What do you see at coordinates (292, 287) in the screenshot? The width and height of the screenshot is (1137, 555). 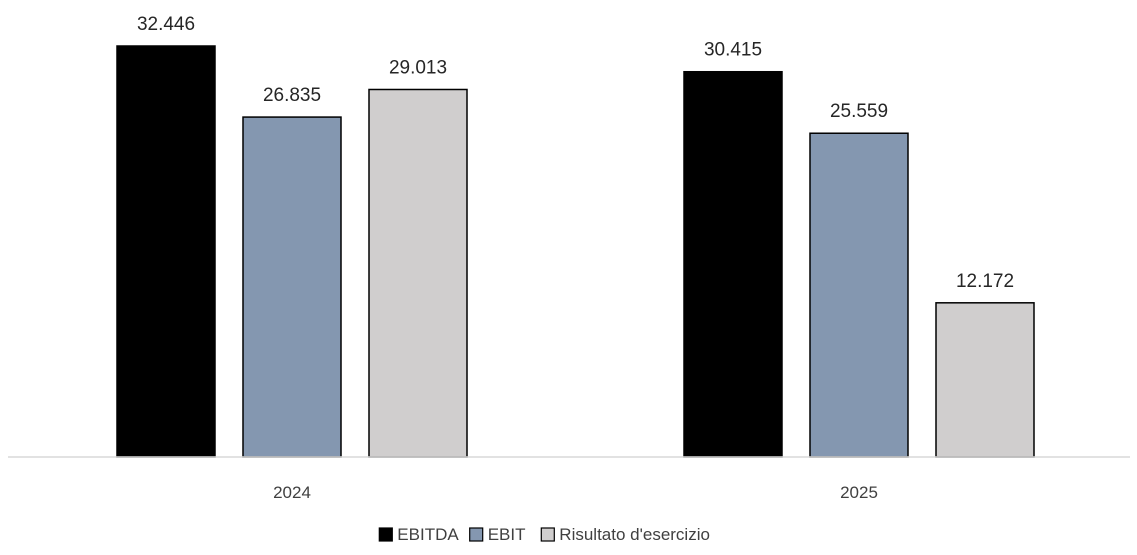 I see `bar-ebit-2024` at bounding box center [292, 287].